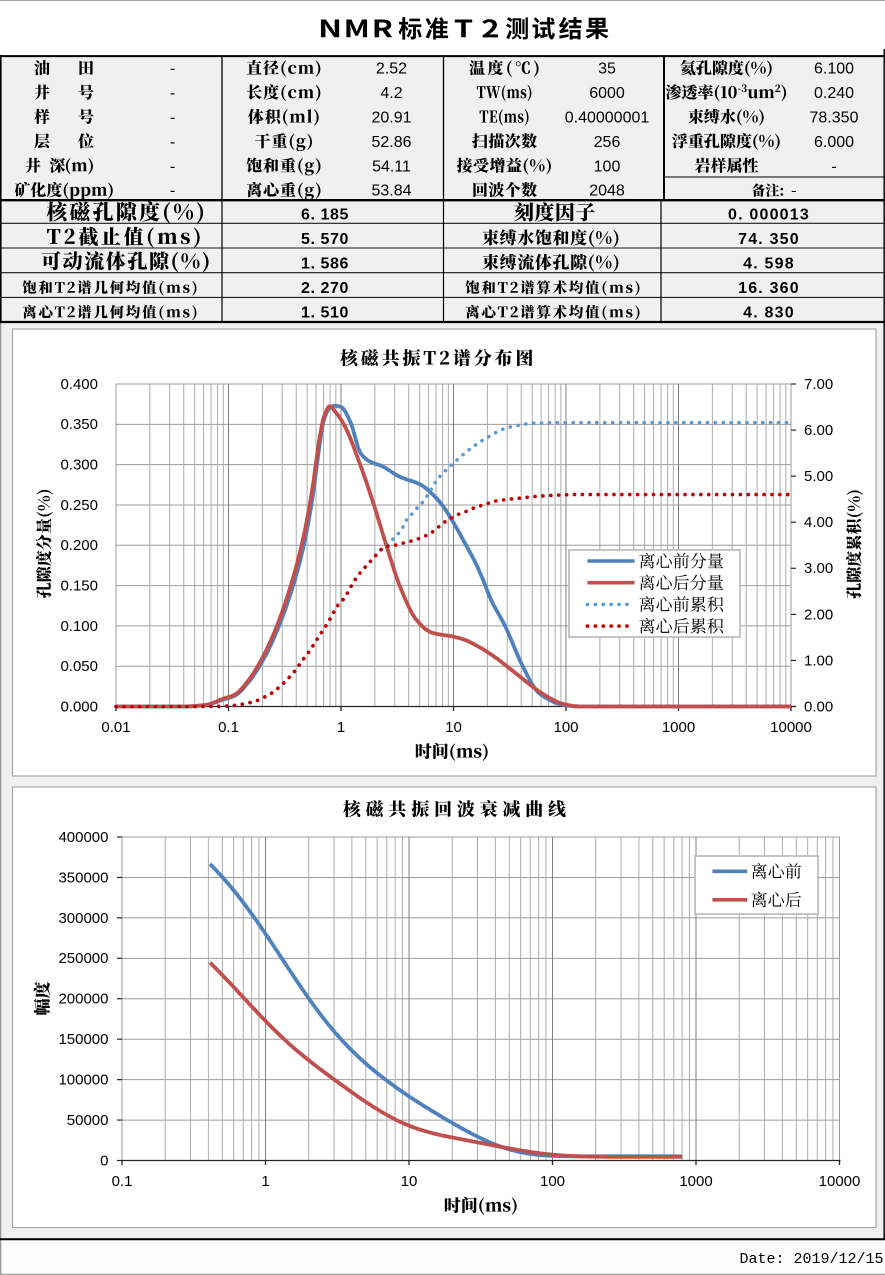 This screenshot has width=885, height=1275. Describe the element at coordinates (769, 239) in the screenshot. I see `svg-text: 74. 350` at that location.